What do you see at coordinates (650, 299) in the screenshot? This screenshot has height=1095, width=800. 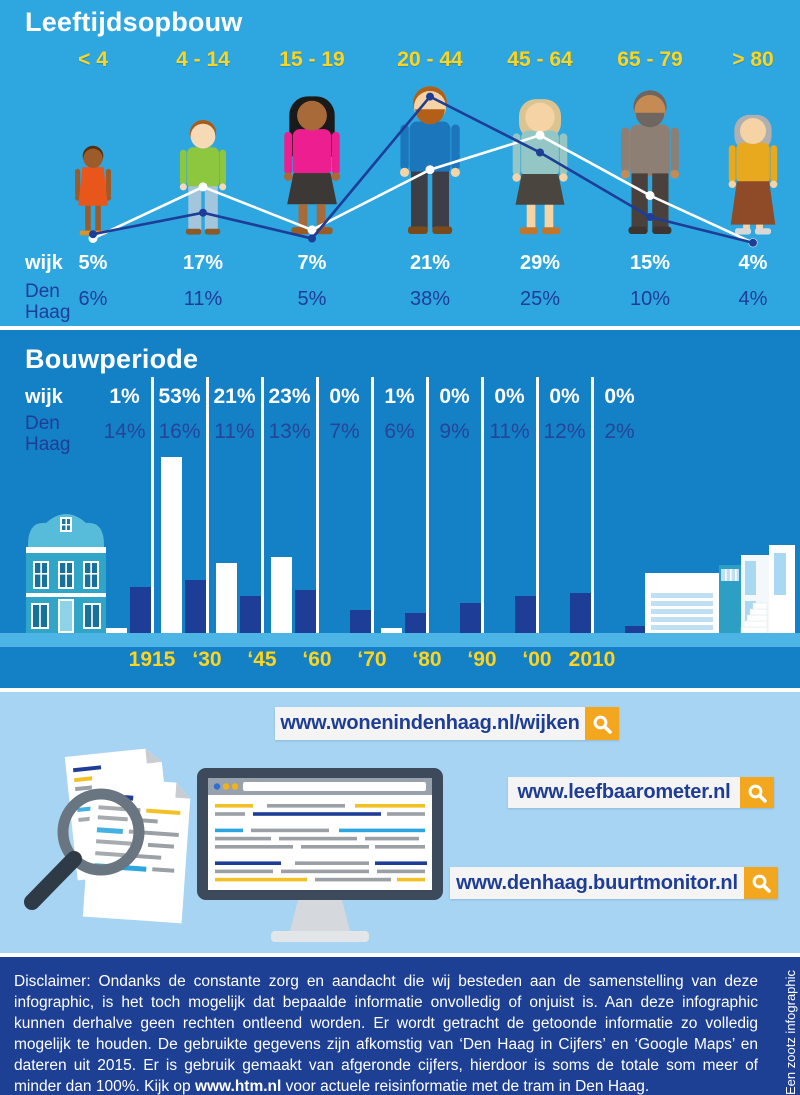 I see `age-denhaag-value: 10%` at bounding box center [650, 299].